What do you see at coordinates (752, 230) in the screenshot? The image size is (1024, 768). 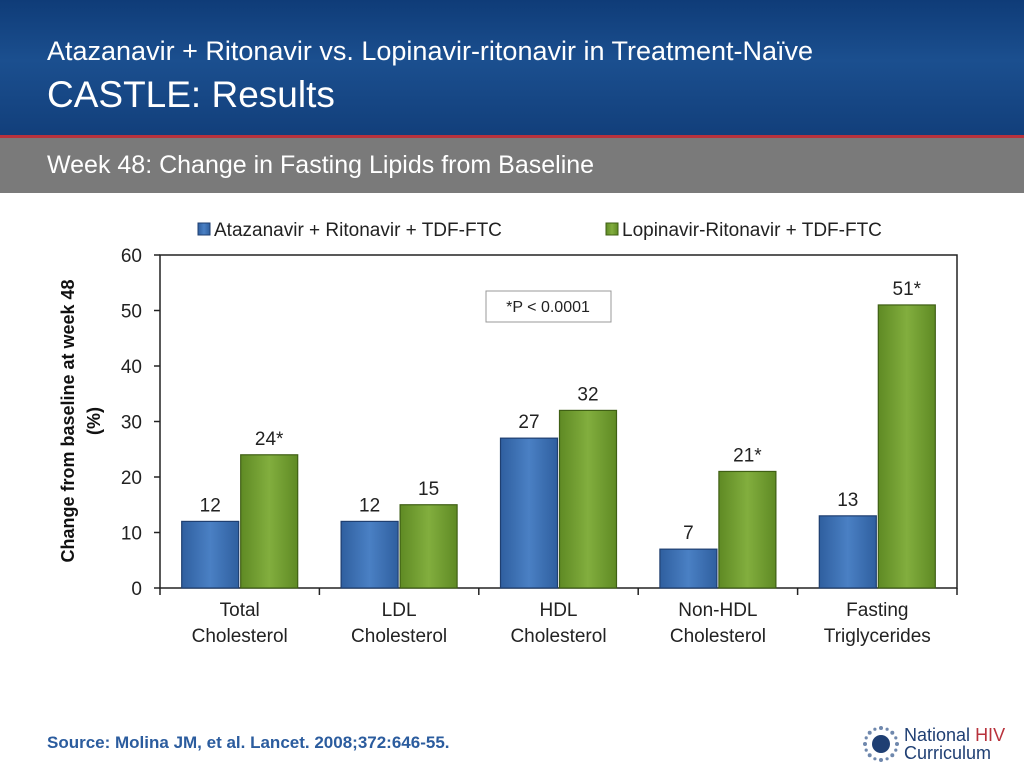 I see `legend-label: Lopinavir-Ritonavir + TDF-FTC` at bounding box center [752, 230].